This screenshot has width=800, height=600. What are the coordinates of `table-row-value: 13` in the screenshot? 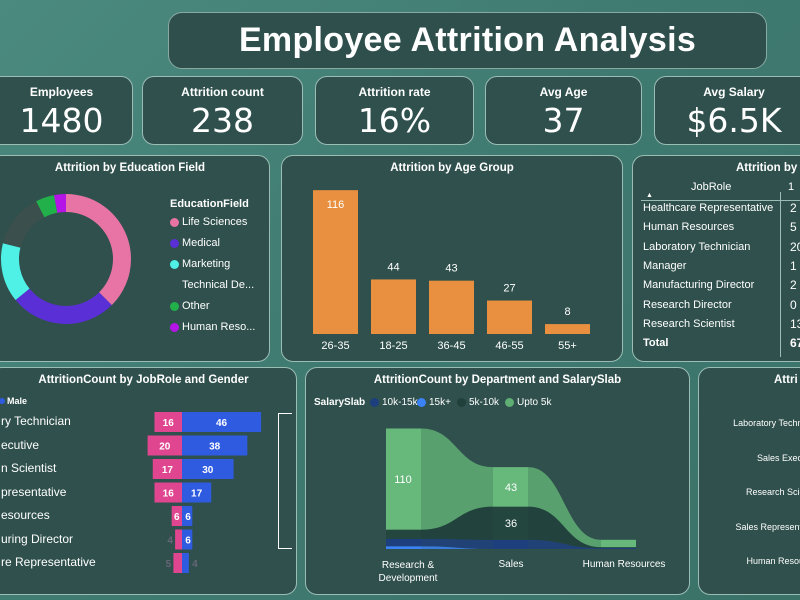 It's located at (795, 323).